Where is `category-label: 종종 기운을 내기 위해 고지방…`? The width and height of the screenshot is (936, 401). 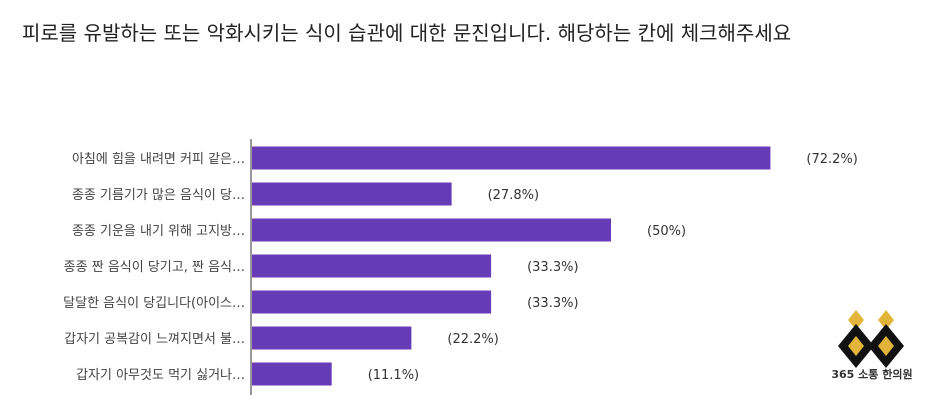
category-label: 종종 기운을 내기 위해 고지방… is located at coordinates (158, 231).